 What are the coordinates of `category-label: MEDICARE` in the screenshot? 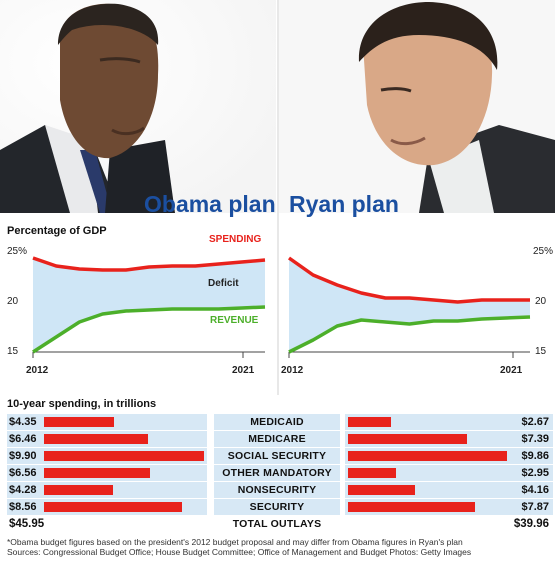 It's located at (277, 439).